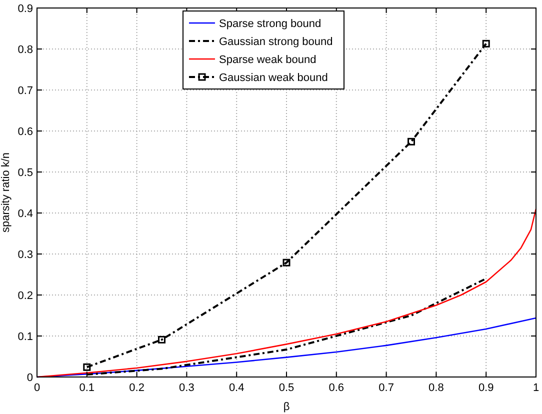 This screenshot has height=414, width=542. What do you see at coordinates (25, 255) in the screenshot?
I see `y-tick-label: 0.3` at bounding box center [25, 255].